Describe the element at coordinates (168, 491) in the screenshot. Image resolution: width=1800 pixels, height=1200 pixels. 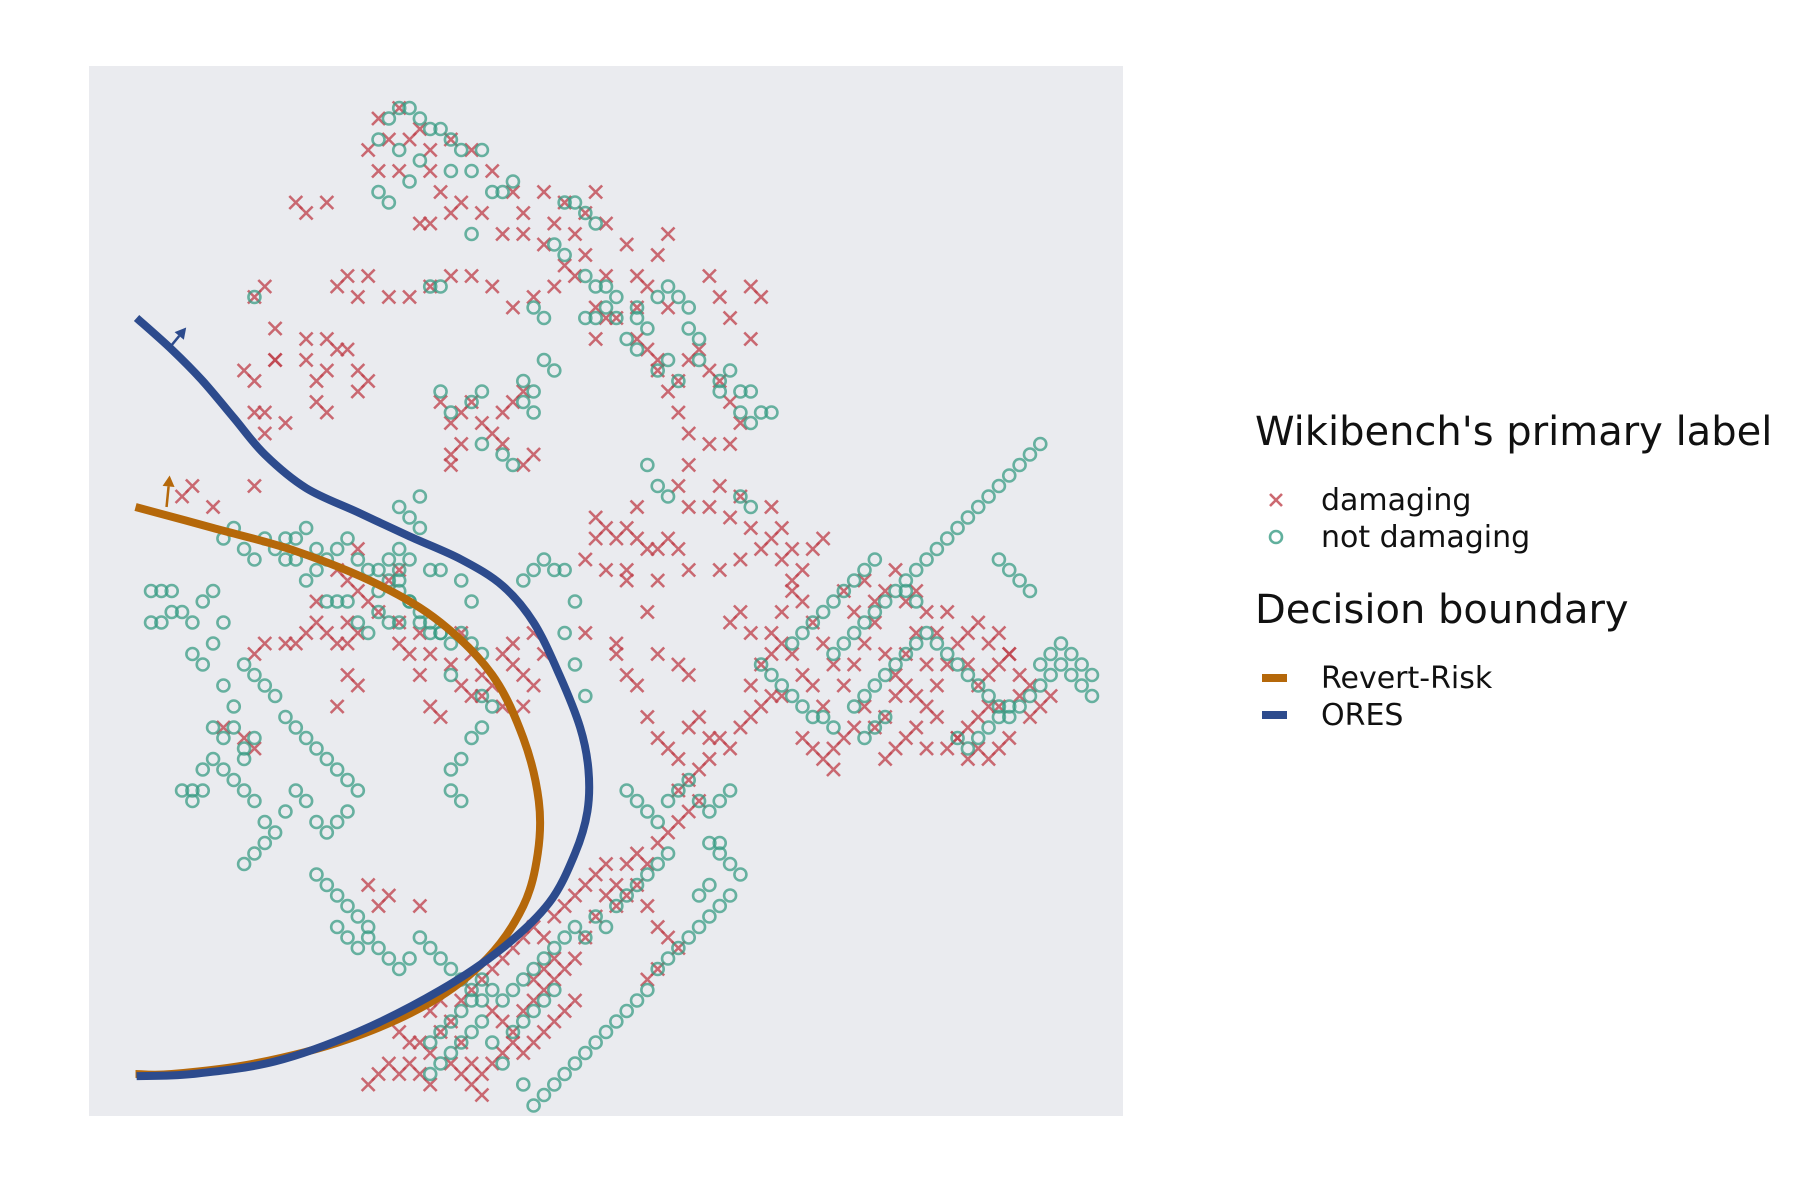
I see `revert-risk-direction-arrow-icon` at that location.